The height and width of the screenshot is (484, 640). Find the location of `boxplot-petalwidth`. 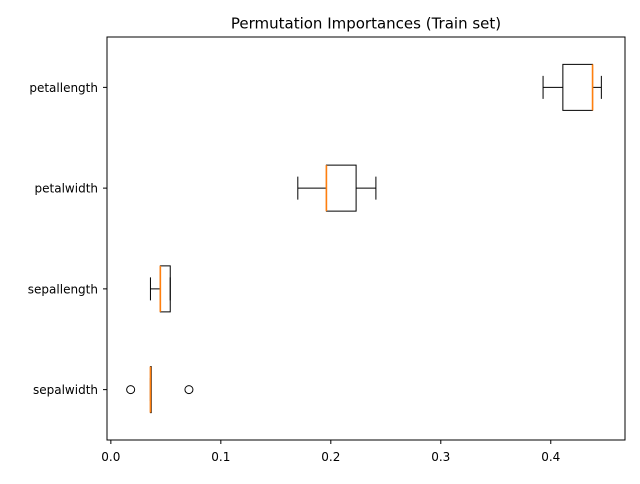

boxplot-petalwidth is located at coordinates (337, 188).